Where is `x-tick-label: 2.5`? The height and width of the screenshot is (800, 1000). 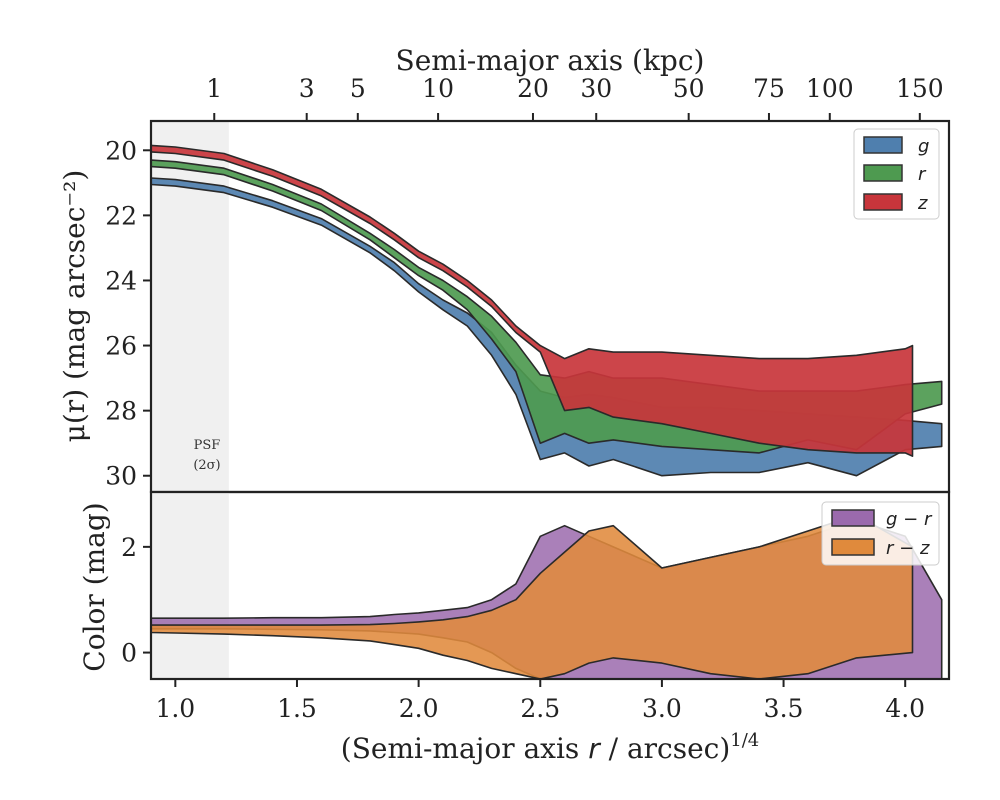
x-tick-label: 2.5 is located at coordinates (540, 708).